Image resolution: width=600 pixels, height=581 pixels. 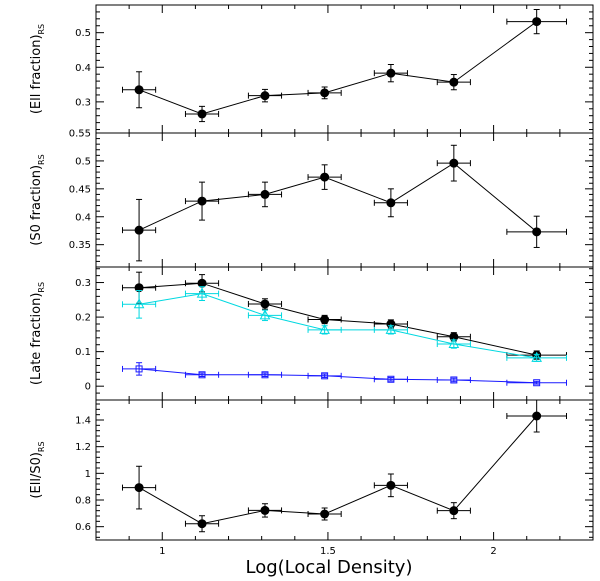 What do you see at coordinates (328, 551) in the screenshot?
I see `x-tick-label: 1.5` at bounding box center [328, 551].